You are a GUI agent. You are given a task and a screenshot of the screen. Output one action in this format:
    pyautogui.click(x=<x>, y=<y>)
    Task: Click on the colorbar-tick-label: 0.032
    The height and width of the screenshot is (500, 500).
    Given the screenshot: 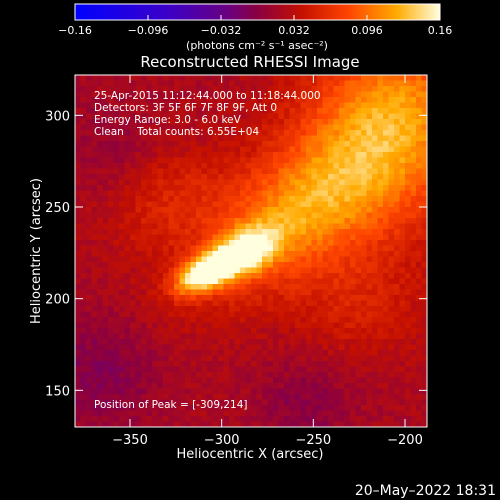 What is the action you would take?
    pyautogui.click(x=294, y=30)
    